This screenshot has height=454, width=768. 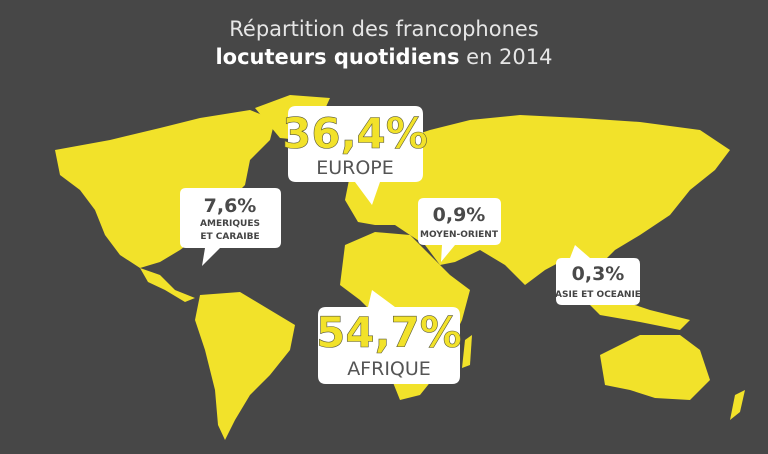 What do you see at coordinates (384, 29) in the screenshot?
I see `title-line1: Répartition des francophones` at bounding box center [384, 29].